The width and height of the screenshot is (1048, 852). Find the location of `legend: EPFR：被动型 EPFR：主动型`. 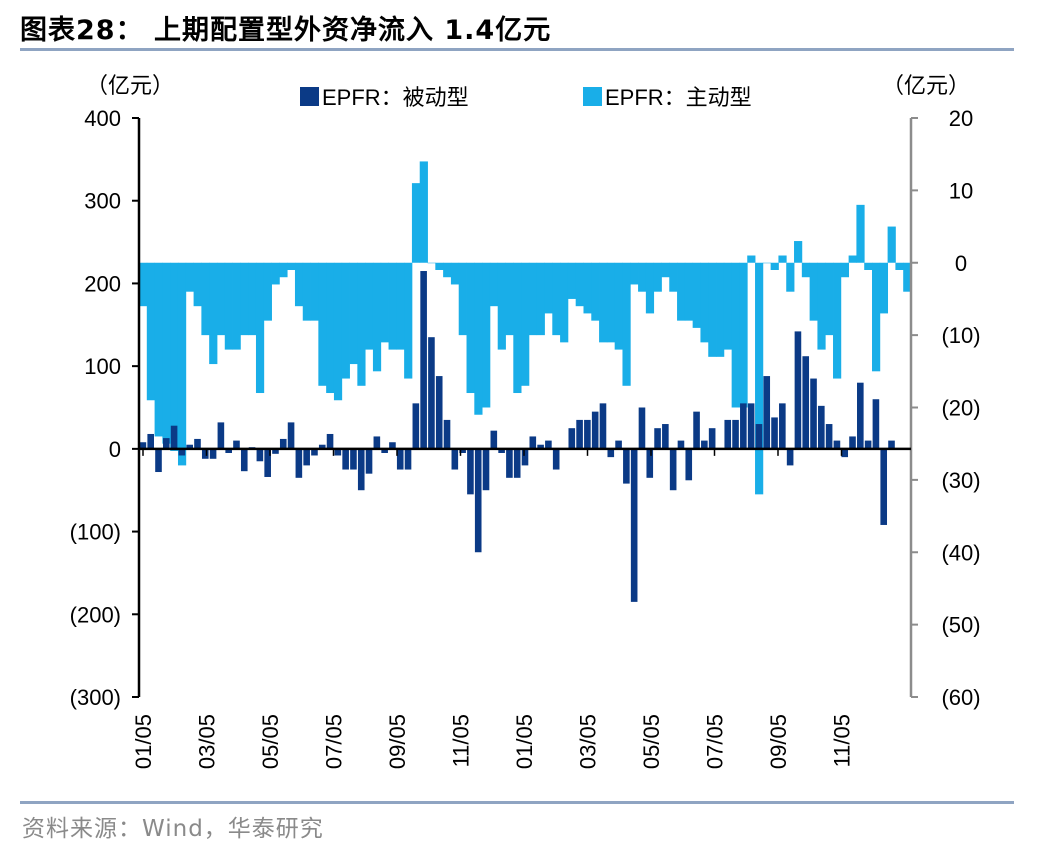

legend: EPFR：被动型 EPFR：主动型 is located at coordinates (526, 97).